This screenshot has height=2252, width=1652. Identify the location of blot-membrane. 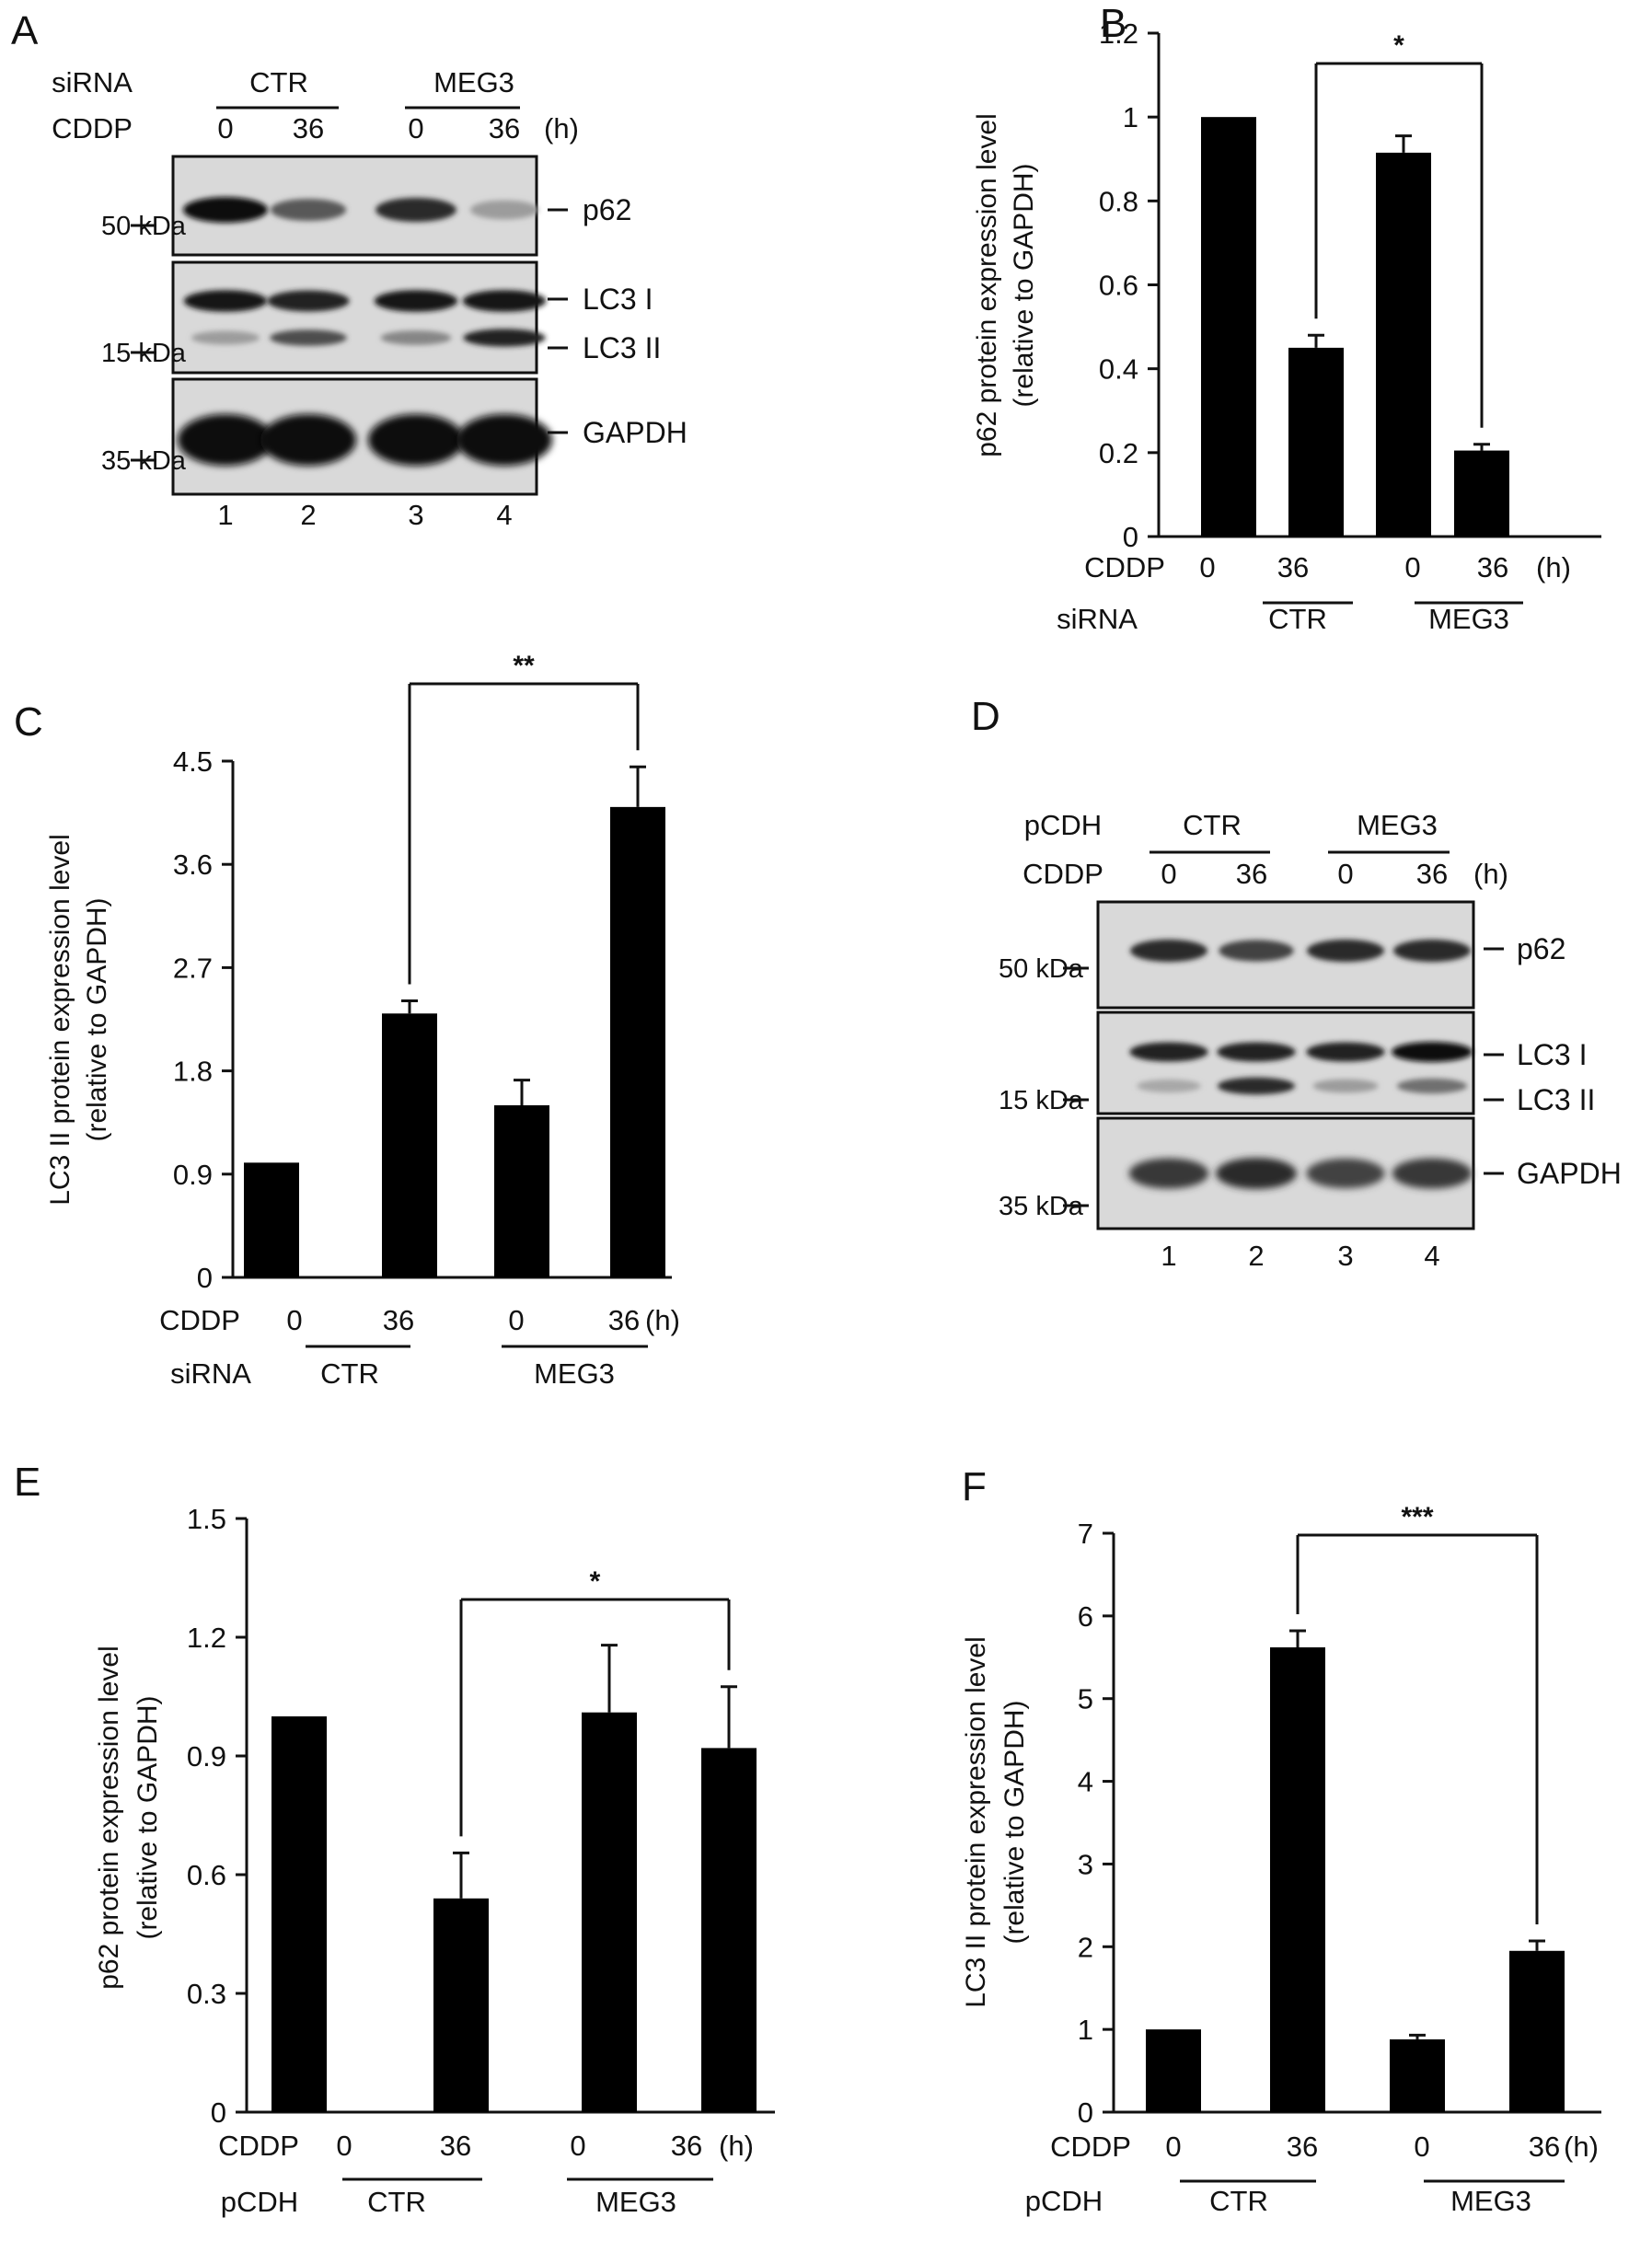
(1285, 1063).